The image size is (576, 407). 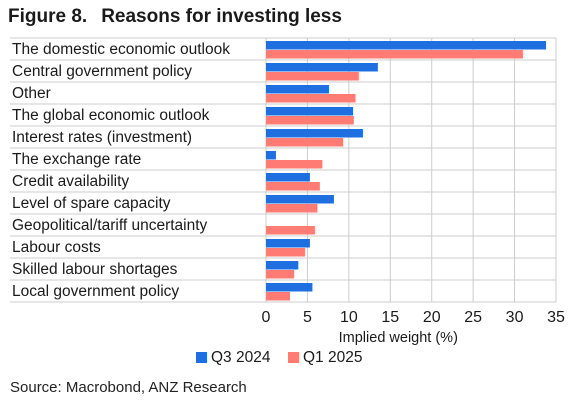 I want to click on x-axis-label: Implied weight (%), so click(x=398, y=338).